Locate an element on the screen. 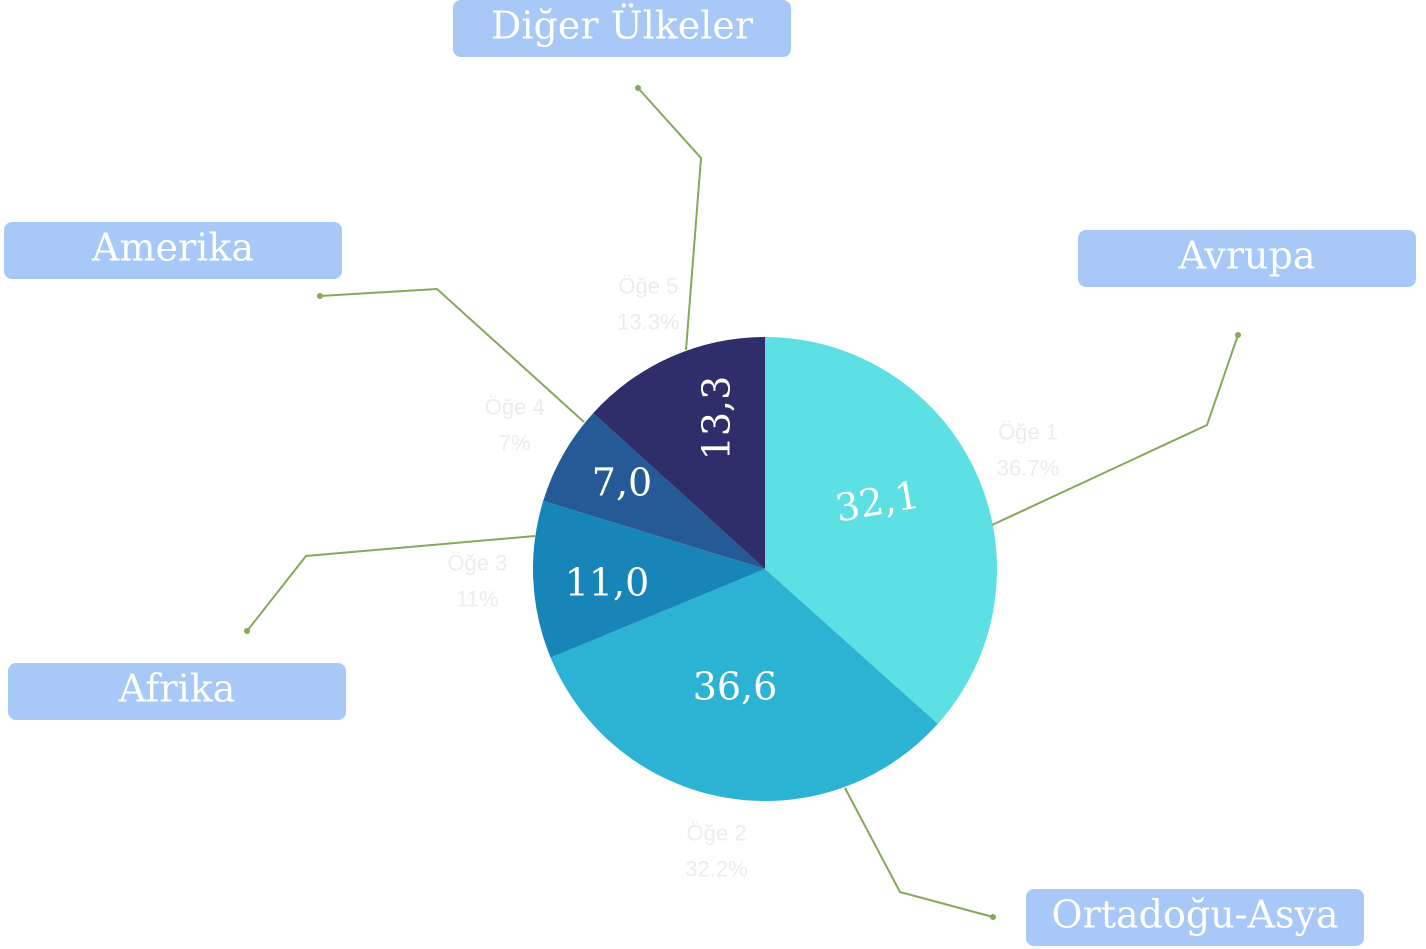 The image size is (1426, 949). callout-text: Diğer Ülkeler is located at coordinates (622, 26).